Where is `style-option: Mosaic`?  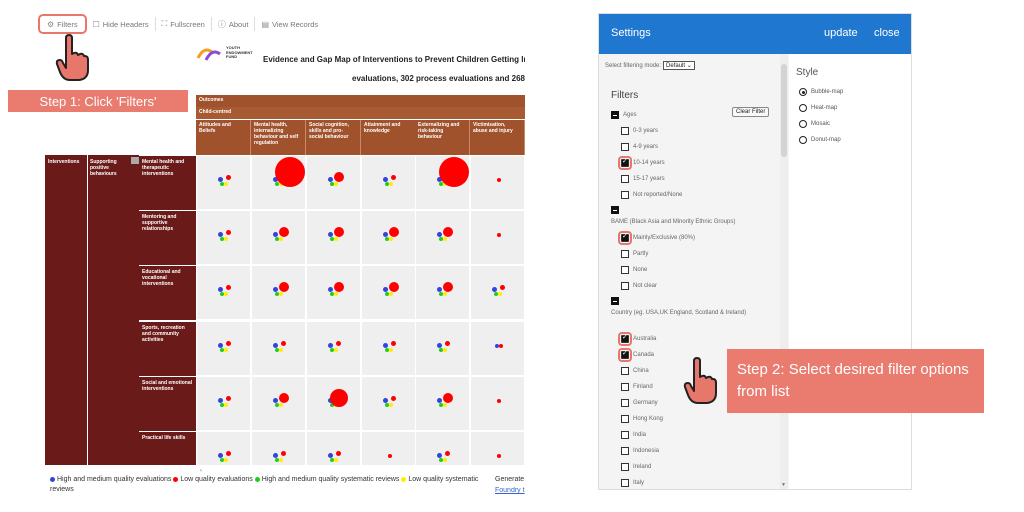
style-option: Mosaic is located at coordinates (814, 124).